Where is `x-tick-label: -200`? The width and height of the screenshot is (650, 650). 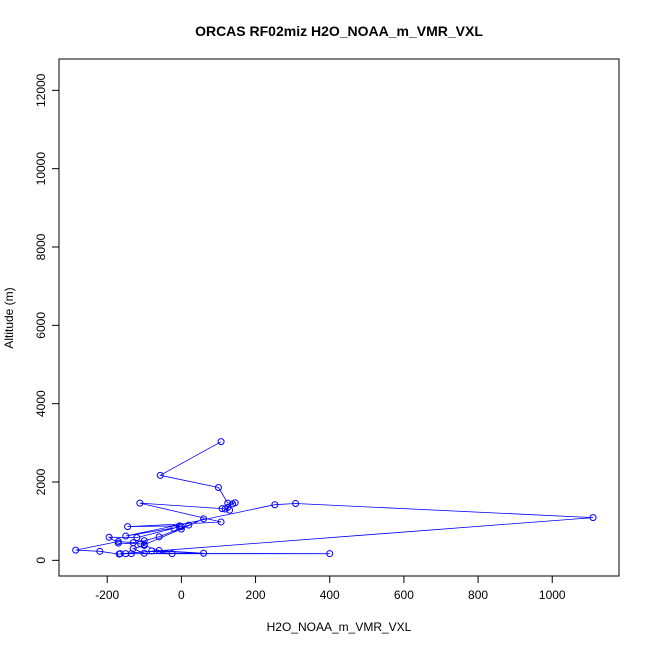
x-tick-label: -200 is located at coordinates (107, 595).